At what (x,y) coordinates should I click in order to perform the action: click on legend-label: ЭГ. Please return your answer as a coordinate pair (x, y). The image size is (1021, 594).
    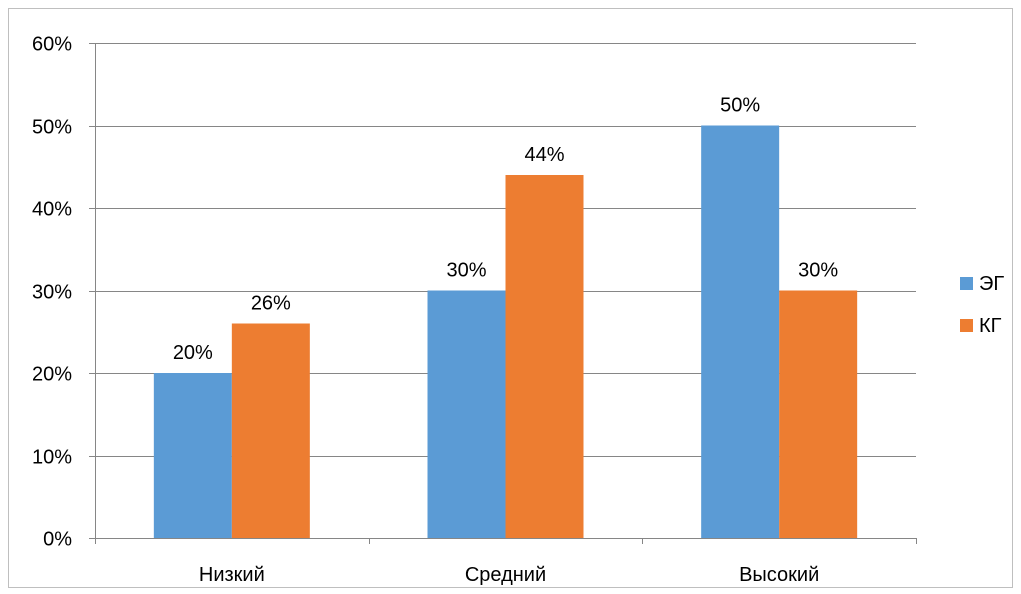
    Looking at the image, I should click on (991, 284).